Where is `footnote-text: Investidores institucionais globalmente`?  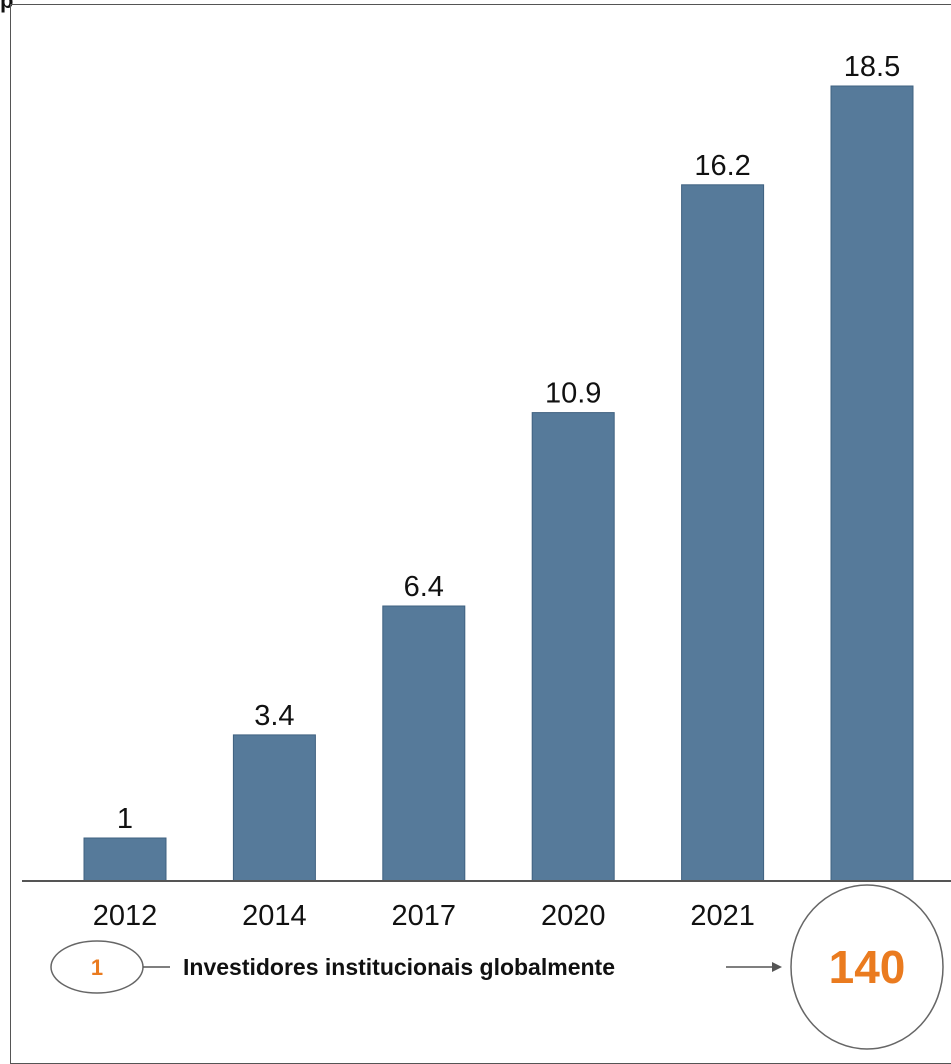
footnote-text: Investidores institucionais globalmente is located at coordinates (399, 967).